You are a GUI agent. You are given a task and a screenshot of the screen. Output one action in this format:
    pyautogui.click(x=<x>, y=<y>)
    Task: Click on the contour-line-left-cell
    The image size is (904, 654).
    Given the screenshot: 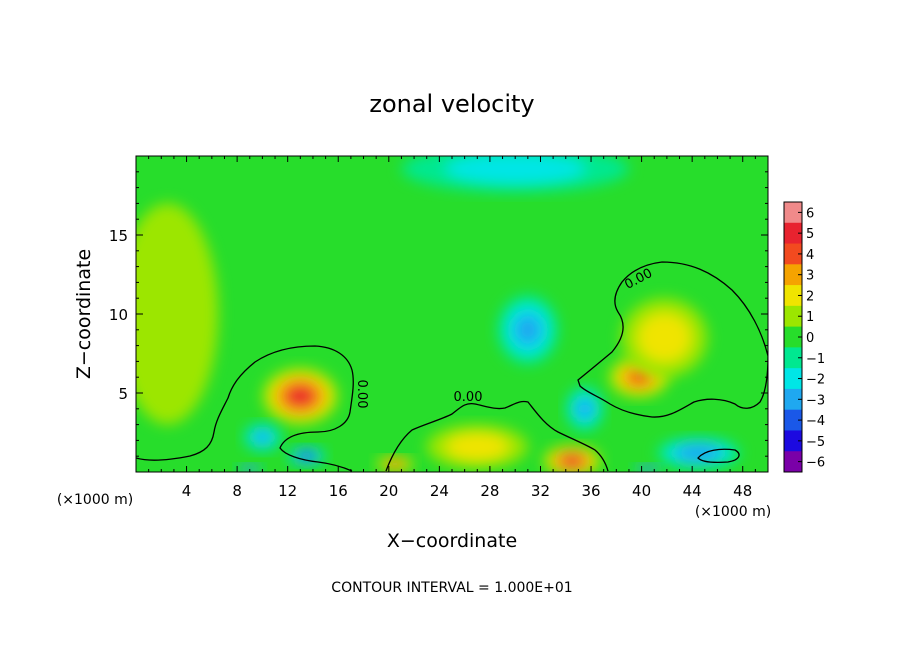 What is the action you would take?
    pyautogui.click(x=245, y=408)
    